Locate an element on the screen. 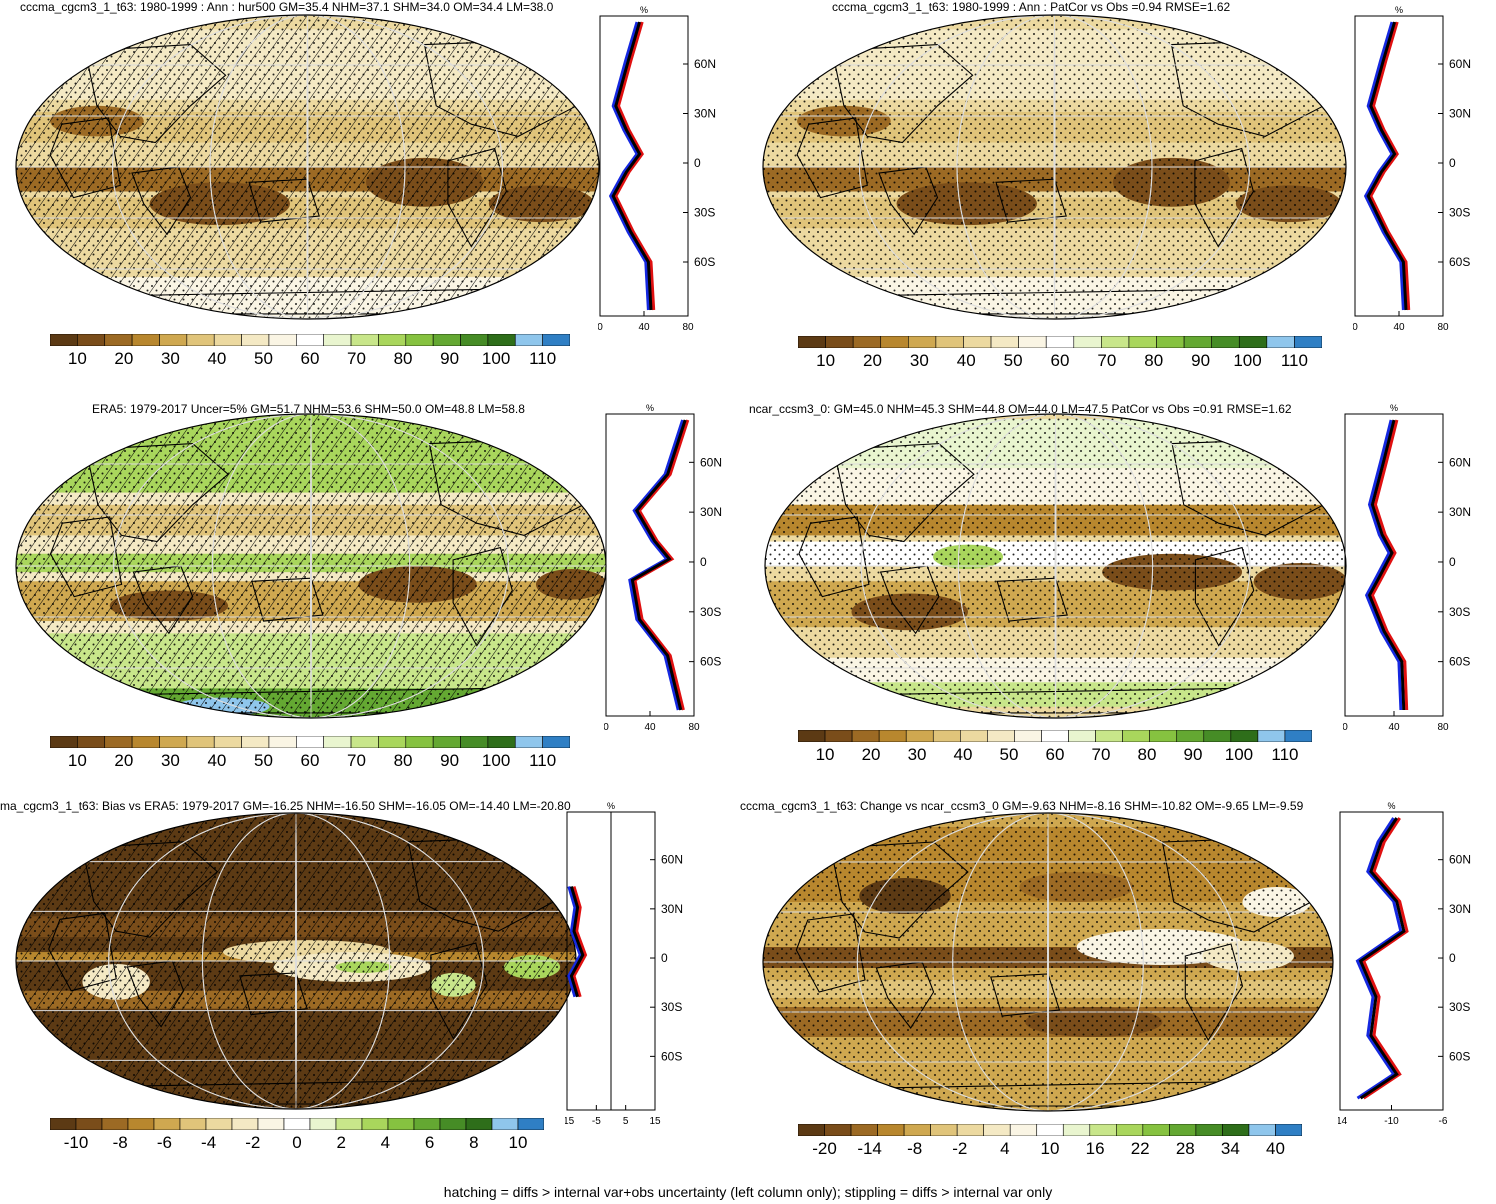  colorbar-tick-label: 80 is located at coordinates (403, 760).